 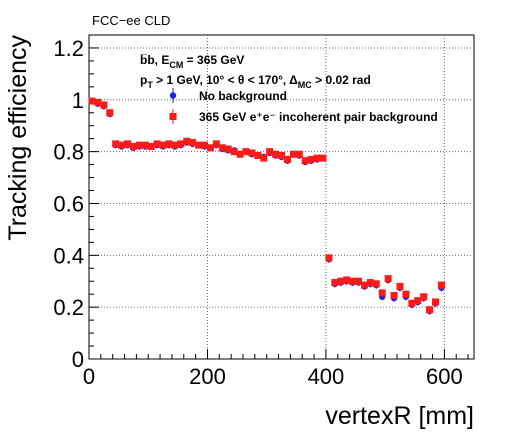 What do you see at coordinates (143, 80) in the screenshot?
I see `annotation-cuts-p: p` at bounding box center [143, 80].